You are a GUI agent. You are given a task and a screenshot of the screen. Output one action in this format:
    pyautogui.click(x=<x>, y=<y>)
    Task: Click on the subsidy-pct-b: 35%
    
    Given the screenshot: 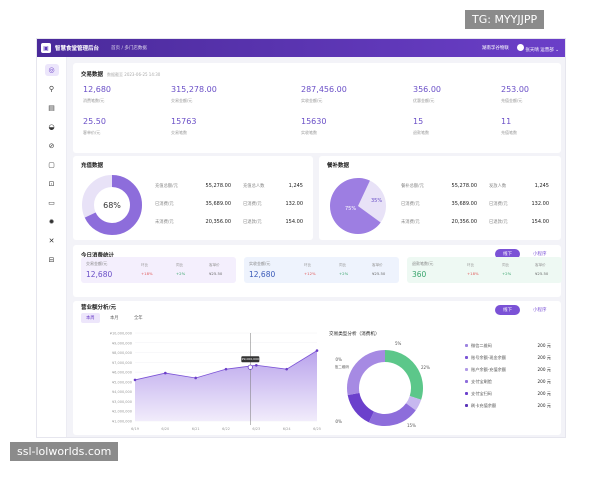 What is the action you would take?
    pyautogui.click(x=376, y=201)
    